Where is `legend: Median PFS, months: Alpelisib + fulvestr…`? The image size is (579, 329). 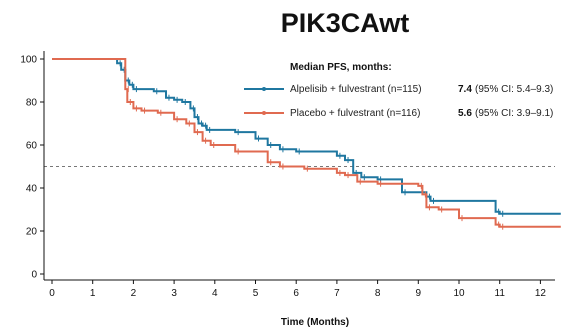 legend: Median PFS, months: Alpelisib + fulvestr… is located at coordinates (398, 90).